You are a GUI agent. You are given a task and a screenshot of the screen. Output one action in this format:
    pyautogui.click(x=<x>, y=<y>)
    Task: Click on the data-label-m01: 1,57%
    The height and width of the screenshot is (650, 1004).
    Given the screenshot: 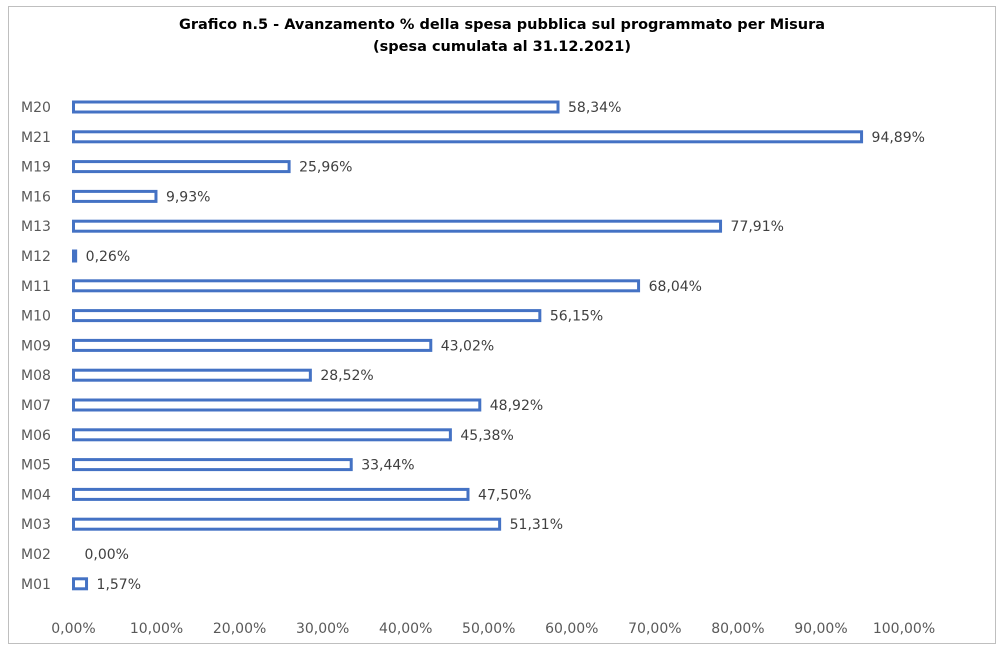 What is the action you would take?
    pyautogui.click(x=119, y=585)
    